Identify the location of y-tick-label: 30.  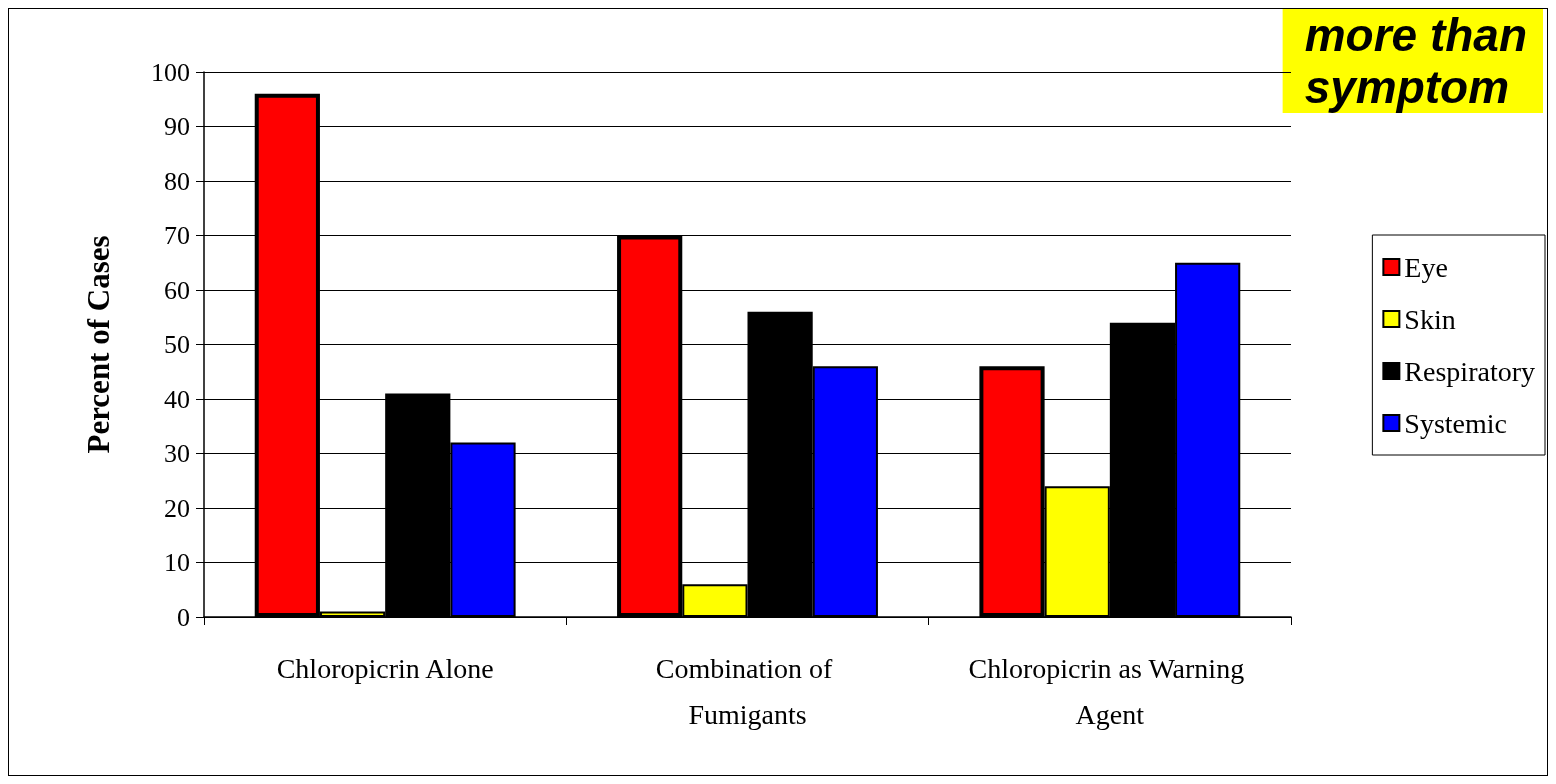
(177, 453).